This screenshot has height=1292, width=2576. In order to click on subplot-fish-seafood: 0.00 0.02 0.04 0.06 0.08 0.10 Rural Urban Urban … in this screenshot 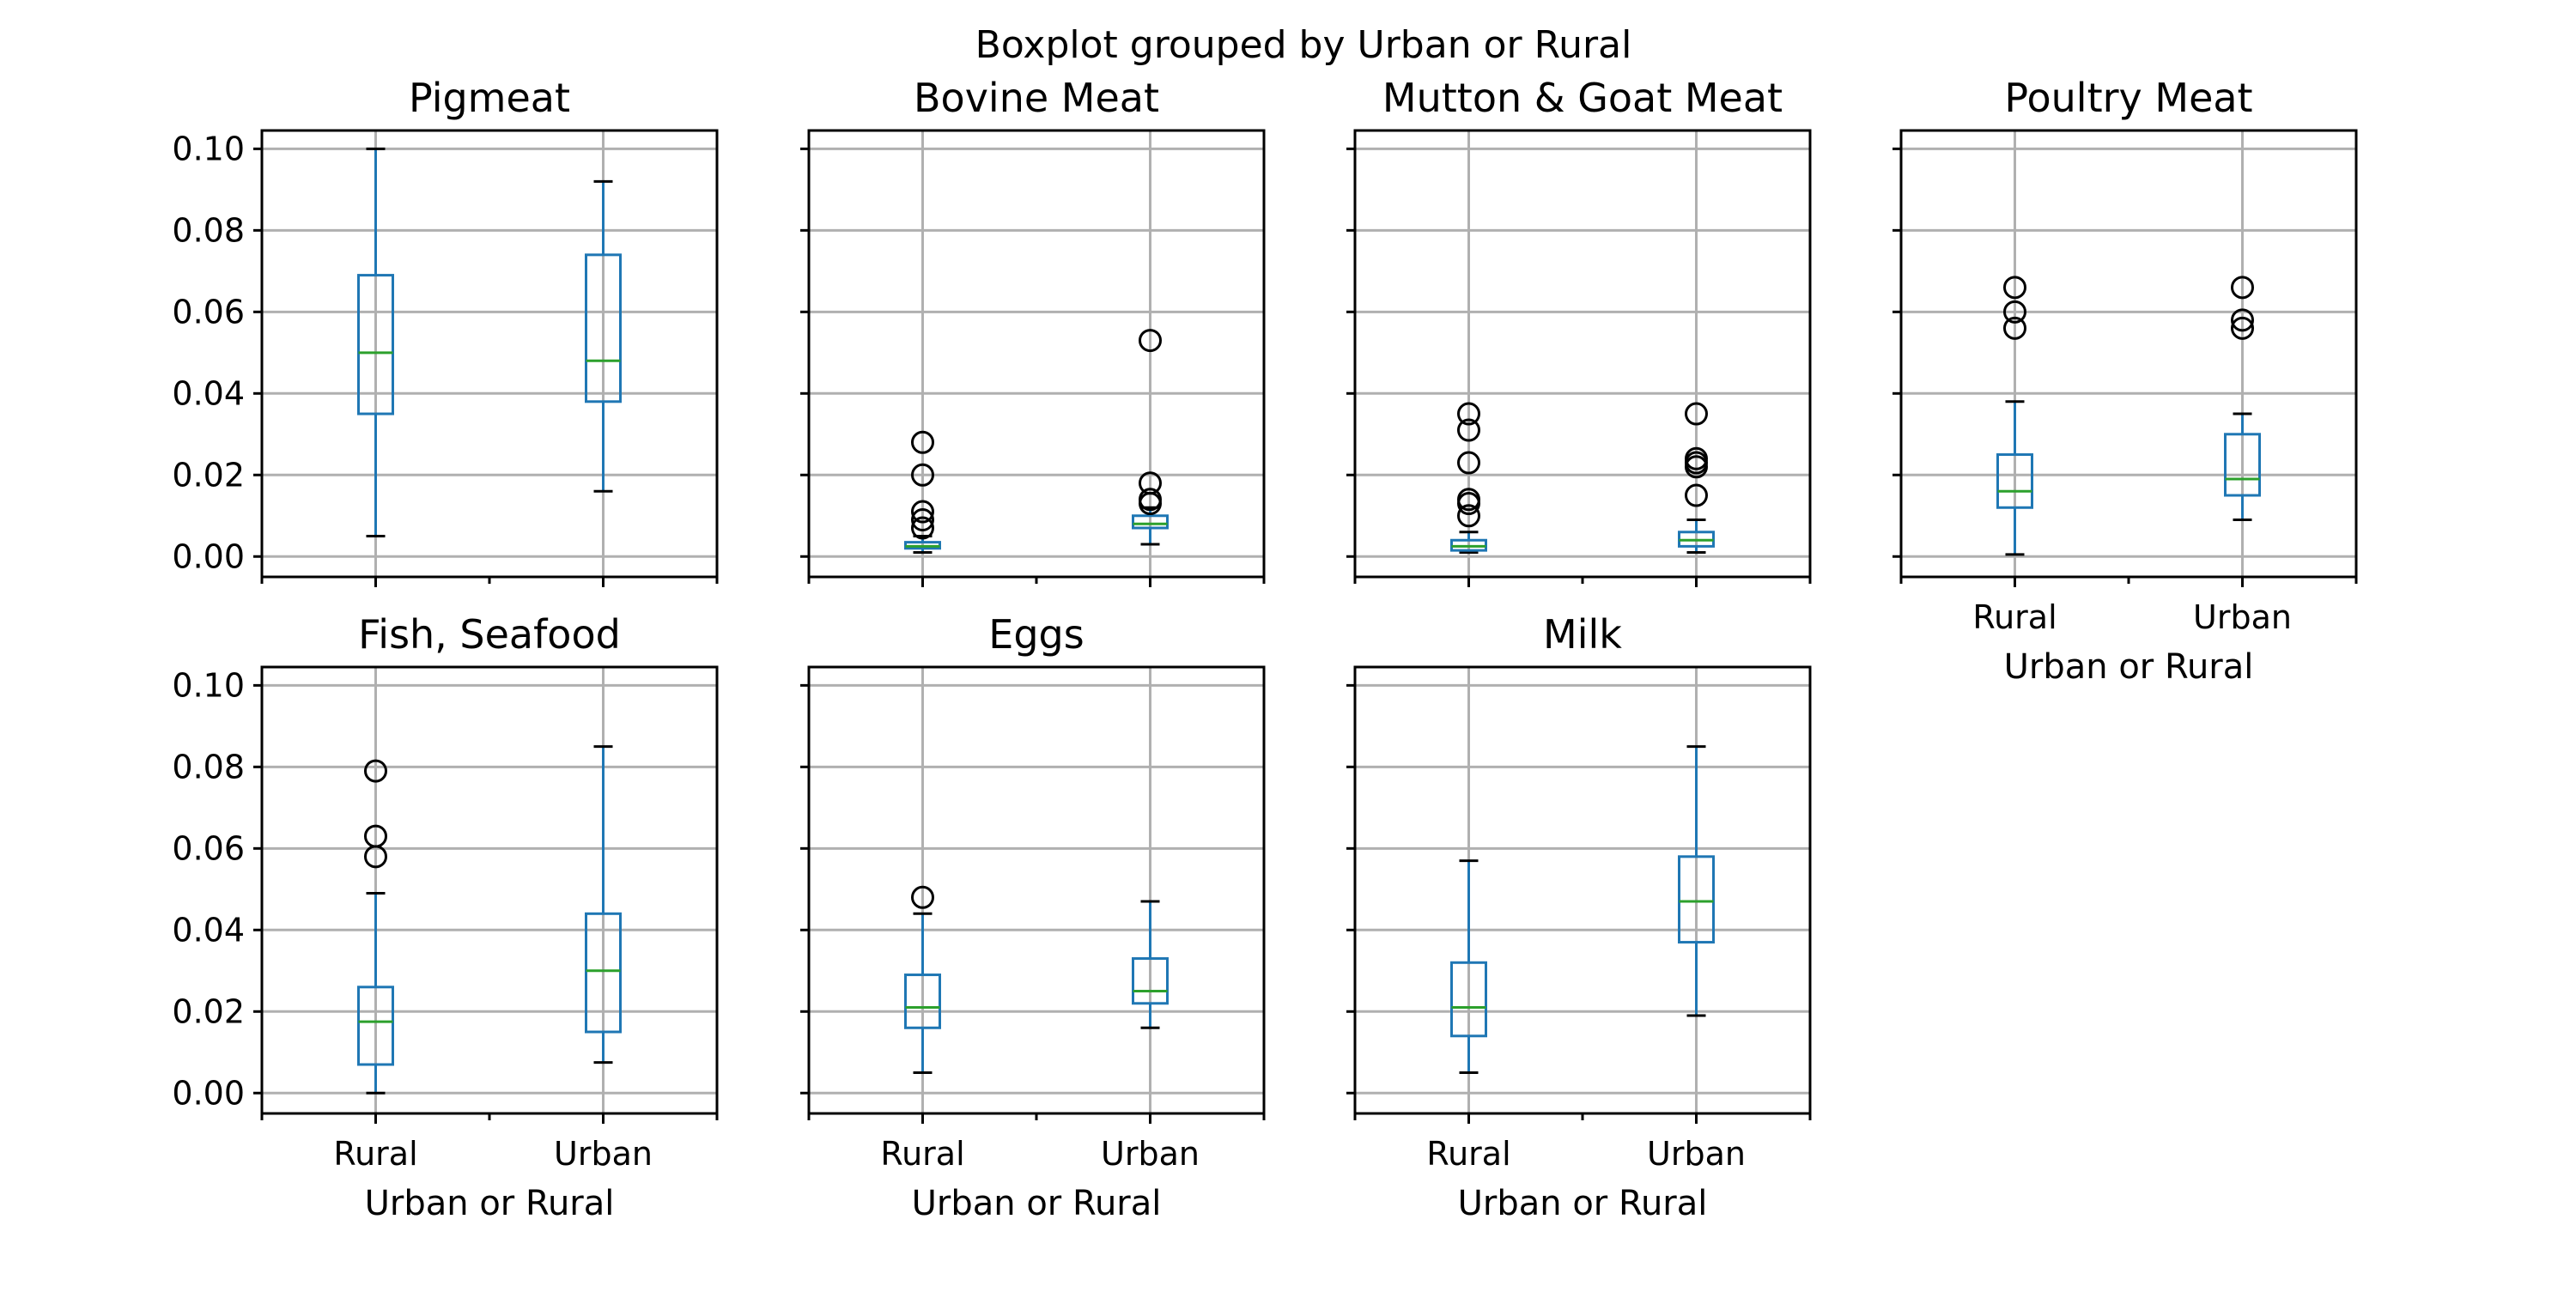, I will do `click(446, 917)`.